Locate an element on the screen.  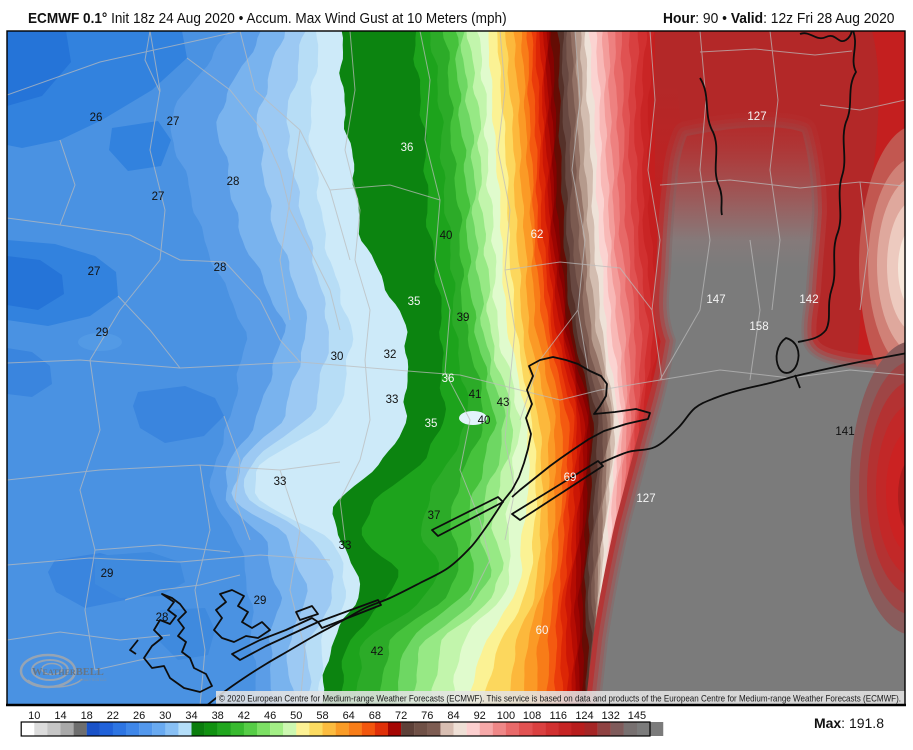
svg-text: 37 is located at coordinates (434, 516).